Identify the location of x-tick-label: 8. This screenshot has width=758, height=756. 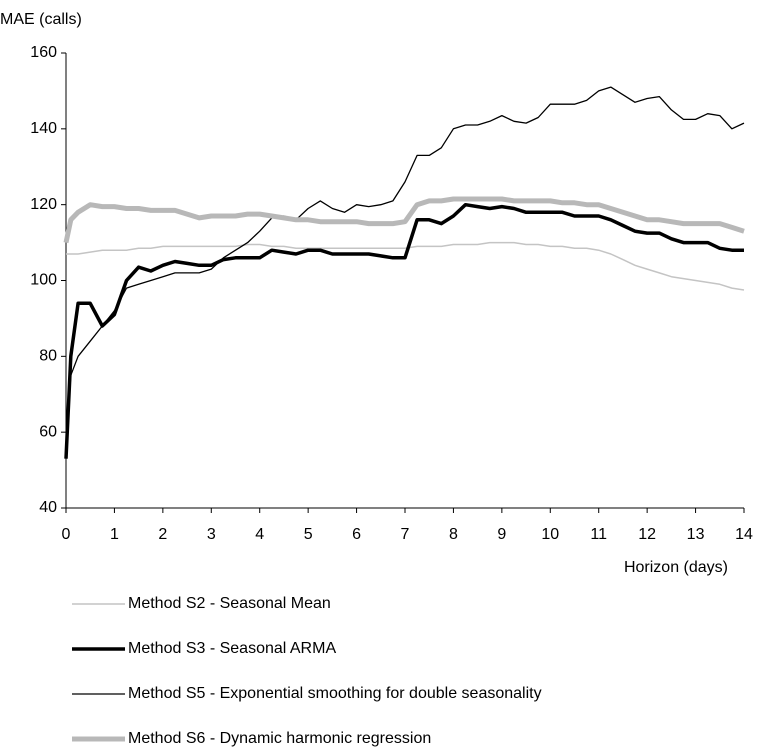
(453, 534).